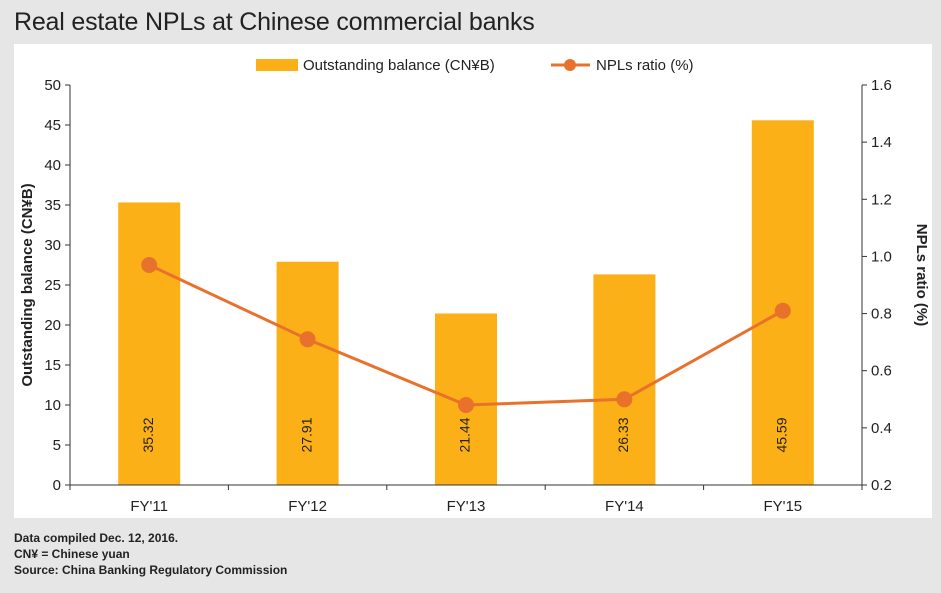 The image size is (941, 593). I want to click on left-tick-label-8: 40, so click(52, 165).